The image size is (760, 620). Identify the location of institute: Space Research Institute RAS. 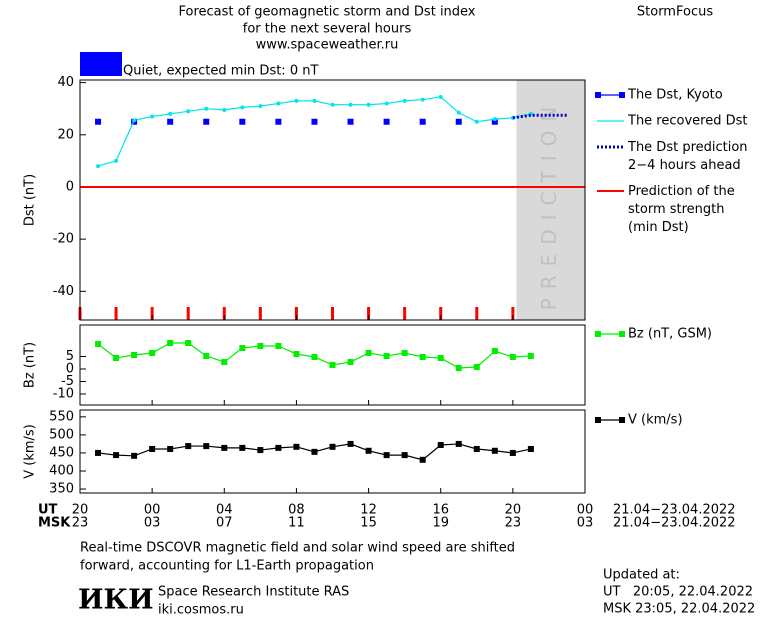
(253, 592).